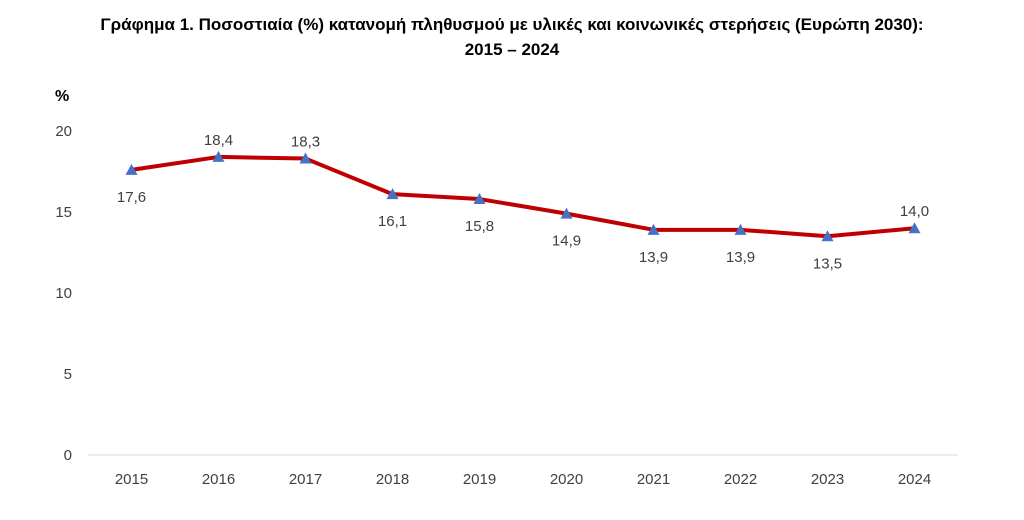 The width and height of the screenshot is (1024, 520). Describe the element at coordinates (827, 263) in the screenshot. I see `data-label: 13,5` at that location.